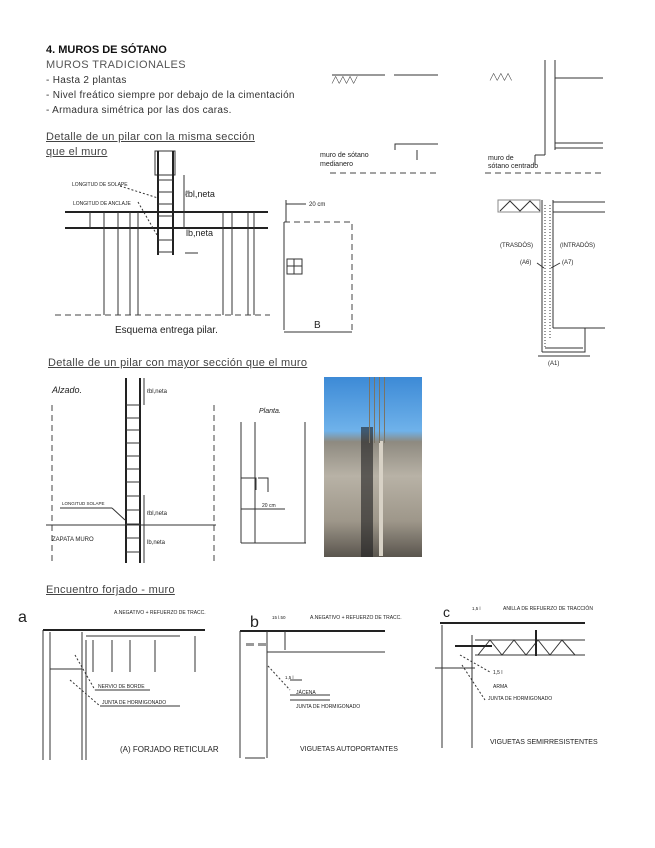  Describe the element at coordinates (254, 622) in the screenshot. I see `letter-b: b` at that location.